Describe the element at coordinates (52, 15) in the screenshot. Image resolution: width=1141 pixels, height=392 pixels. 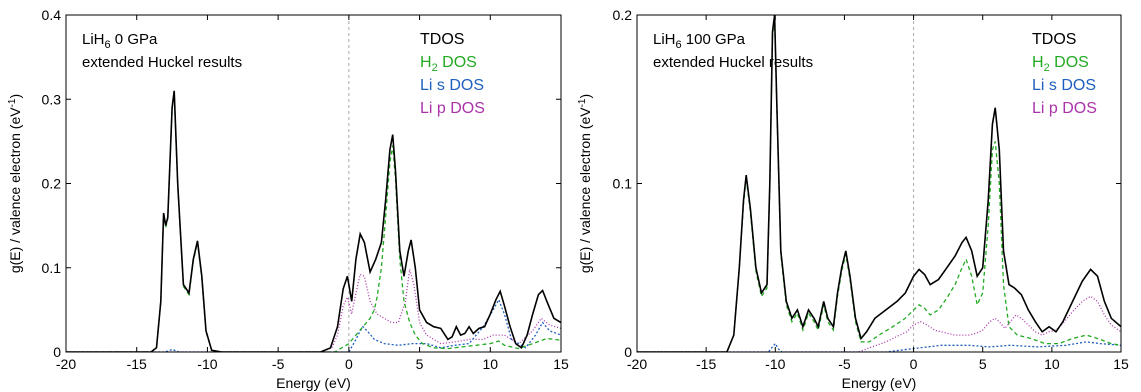
I see `y-tick-label: 0.4` at that location.